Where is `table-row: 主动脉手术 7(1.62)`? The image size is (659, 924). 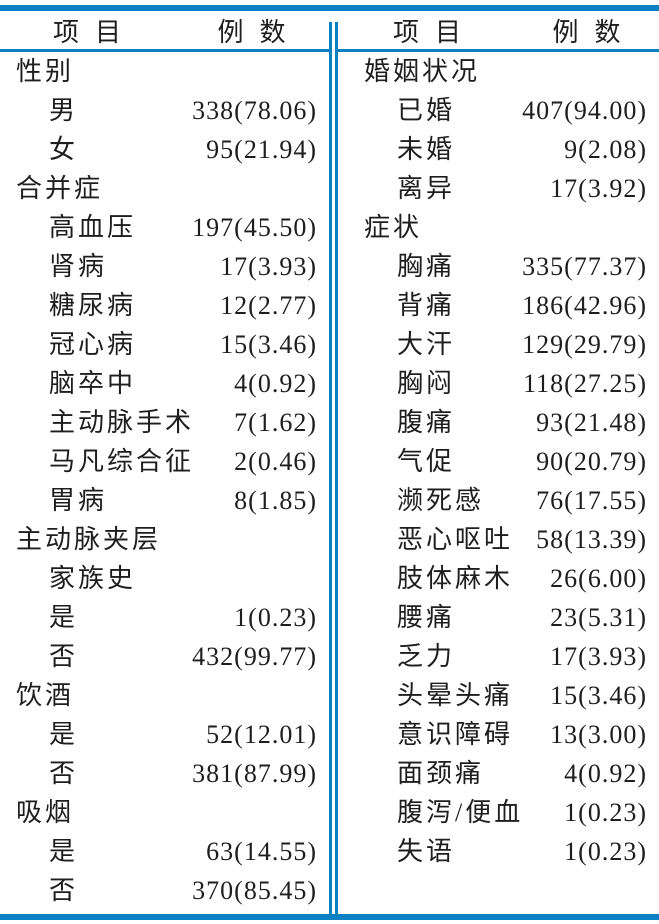
table-row: 主动脉手术 7(1.62) is located at coordinates (164, 422).